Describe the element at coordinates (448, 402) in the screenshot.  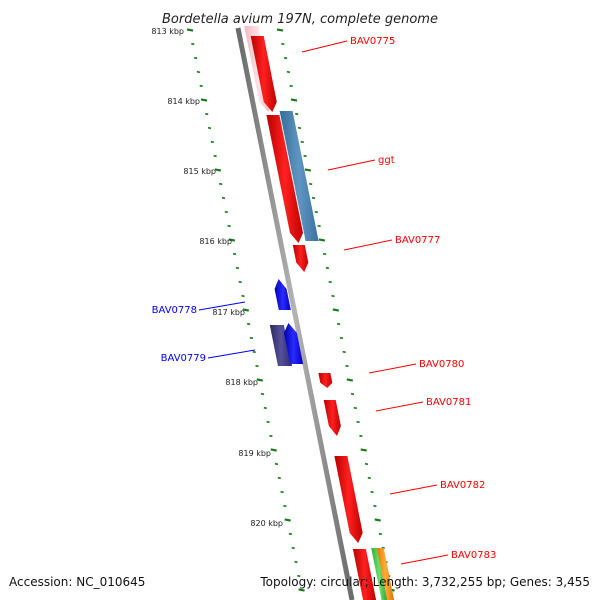
I see `gene-label-bav0781: BAV0781` at that location.